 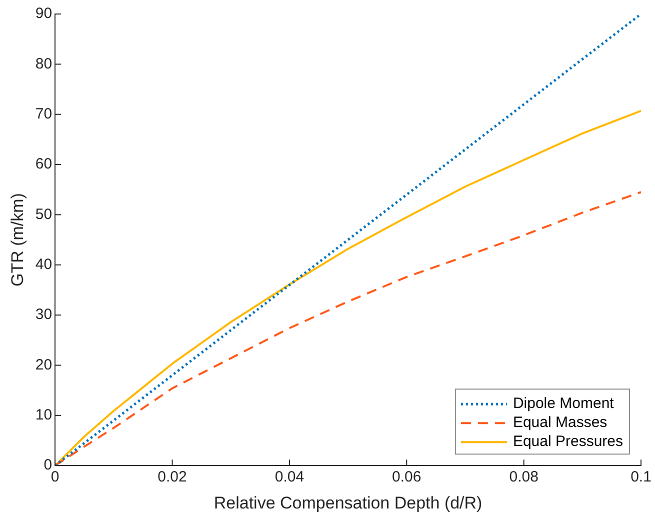 What do you see at coordinates (172, 477) in the screenshot?
I see `x-tick-label: 0.02` at bounding box center [172, 477].